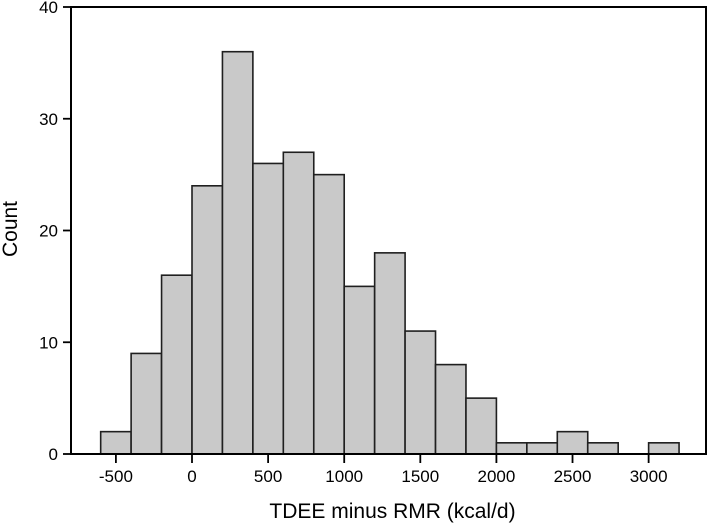  What do you see at coordinates (48, 231) in the screenshot?
I see `y-axis-tick-label: 20` at bounding box center [48, 231].